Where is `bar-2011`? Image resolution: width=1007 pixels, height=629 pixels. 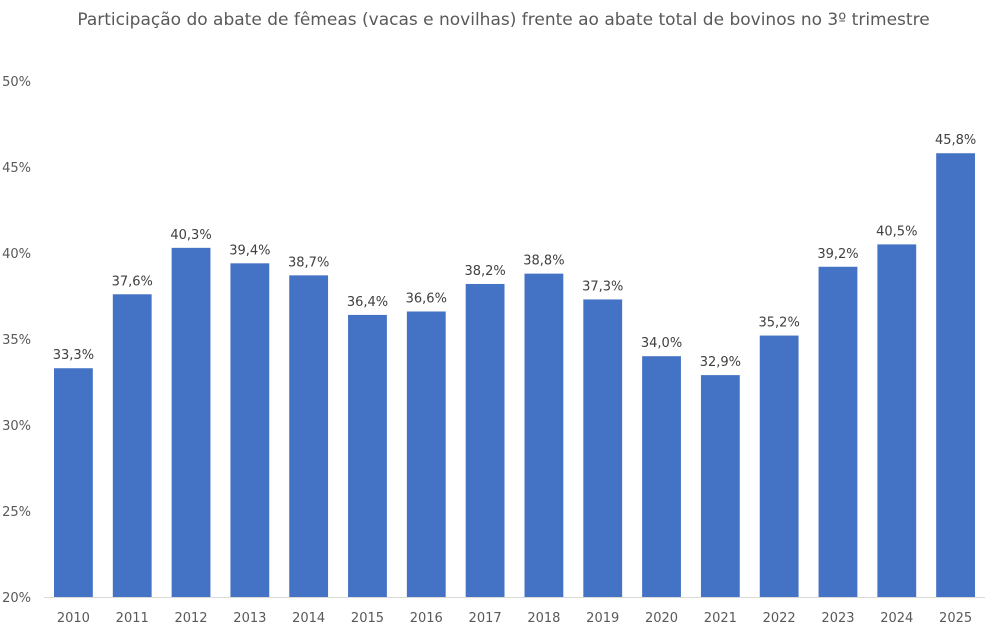 bar-2011 is located at coordinates (132, 445).